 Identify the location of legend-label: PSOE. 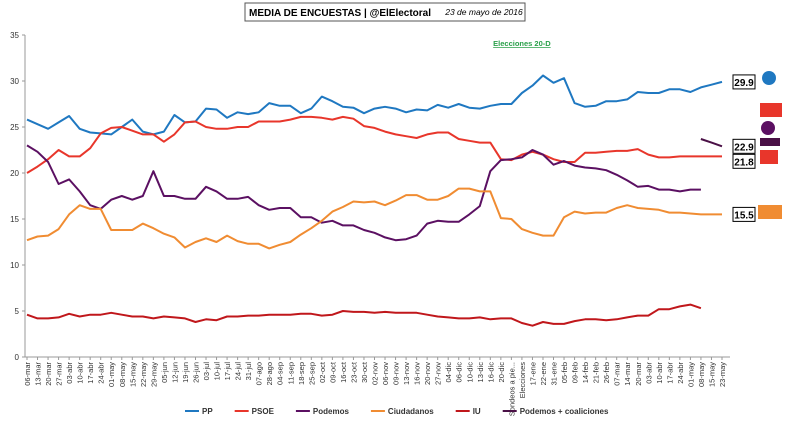
(263, 411).